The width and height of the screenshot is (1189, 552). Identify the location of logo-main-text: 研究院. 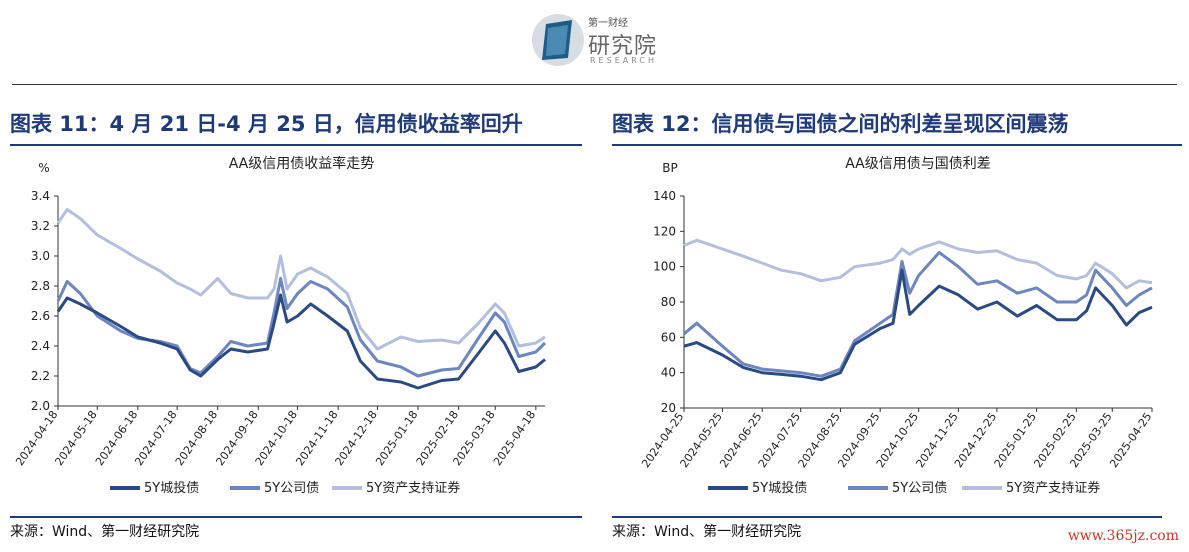
(623, 46).